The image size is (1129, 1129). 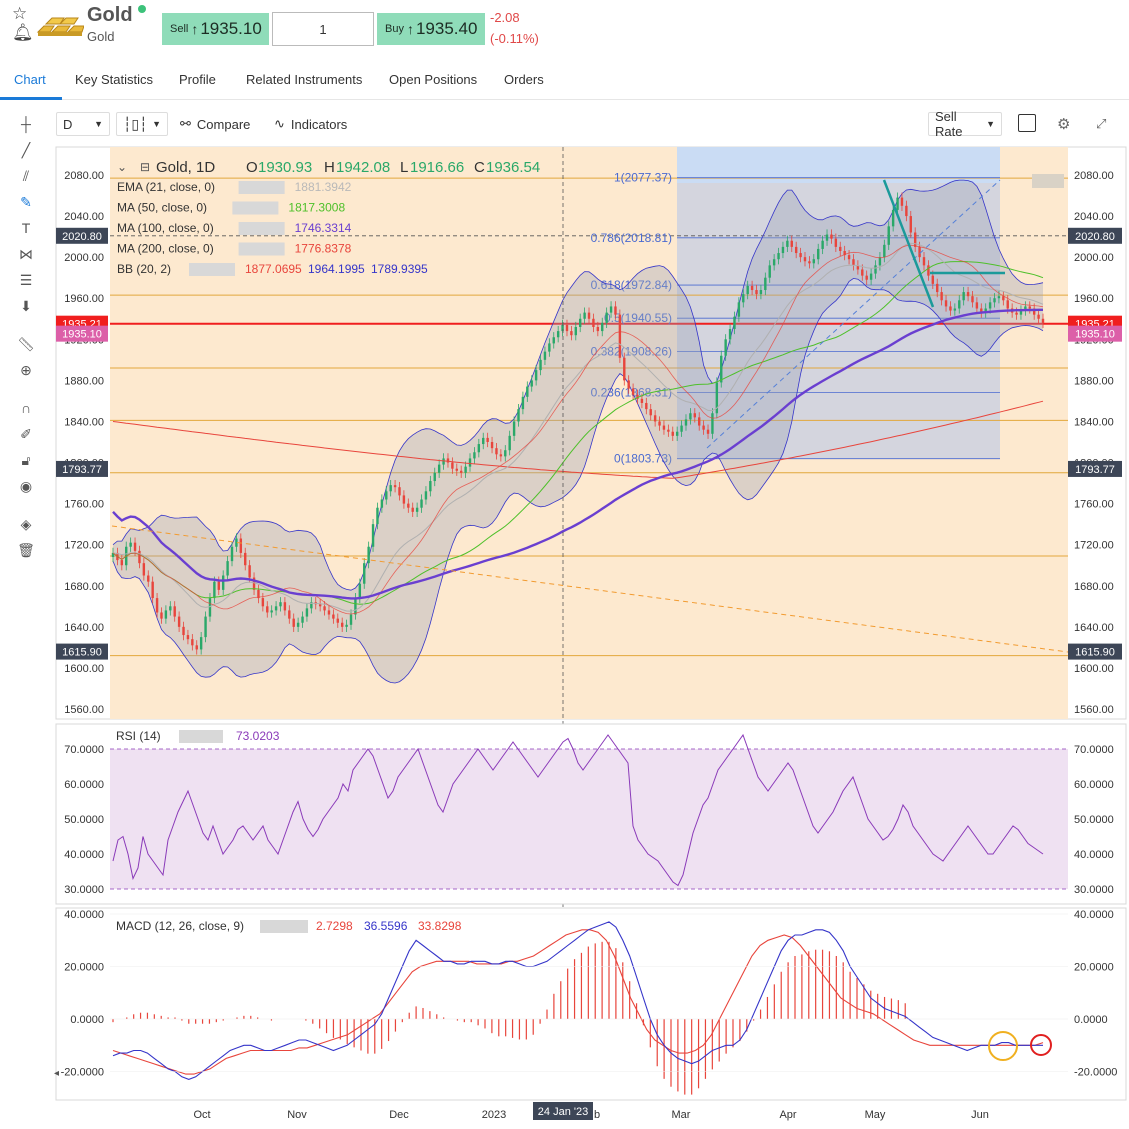 What do you see at coordinates (1094, 855) in the screenshot?
I see `rsi-y-tick-right: 40.0000` at bounding box center [1094, 855].